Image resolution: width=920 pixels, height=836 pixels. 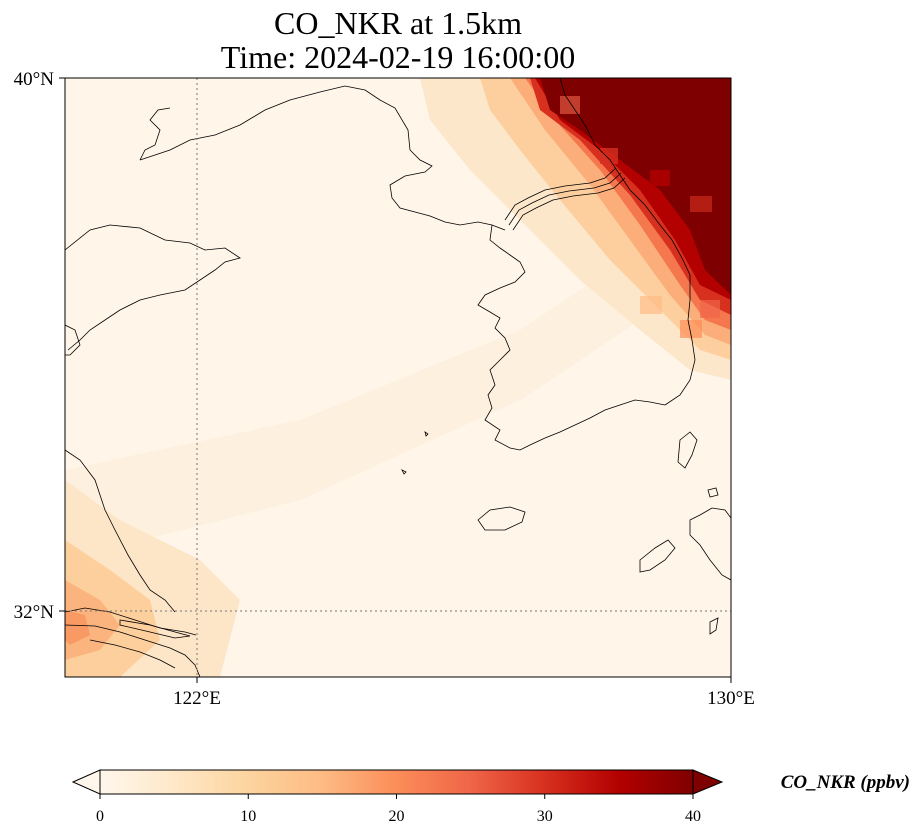 What do you see at coordinates (100, 816) in the screenshot?
I see `colorbar-tick-label: 0` at bounding box center [100, 816].